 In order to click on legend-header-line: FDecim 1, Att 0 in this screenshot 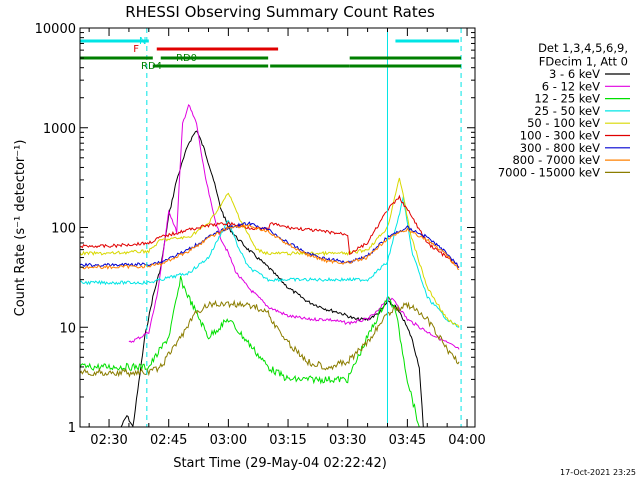, I will do `click(583, 62)`.